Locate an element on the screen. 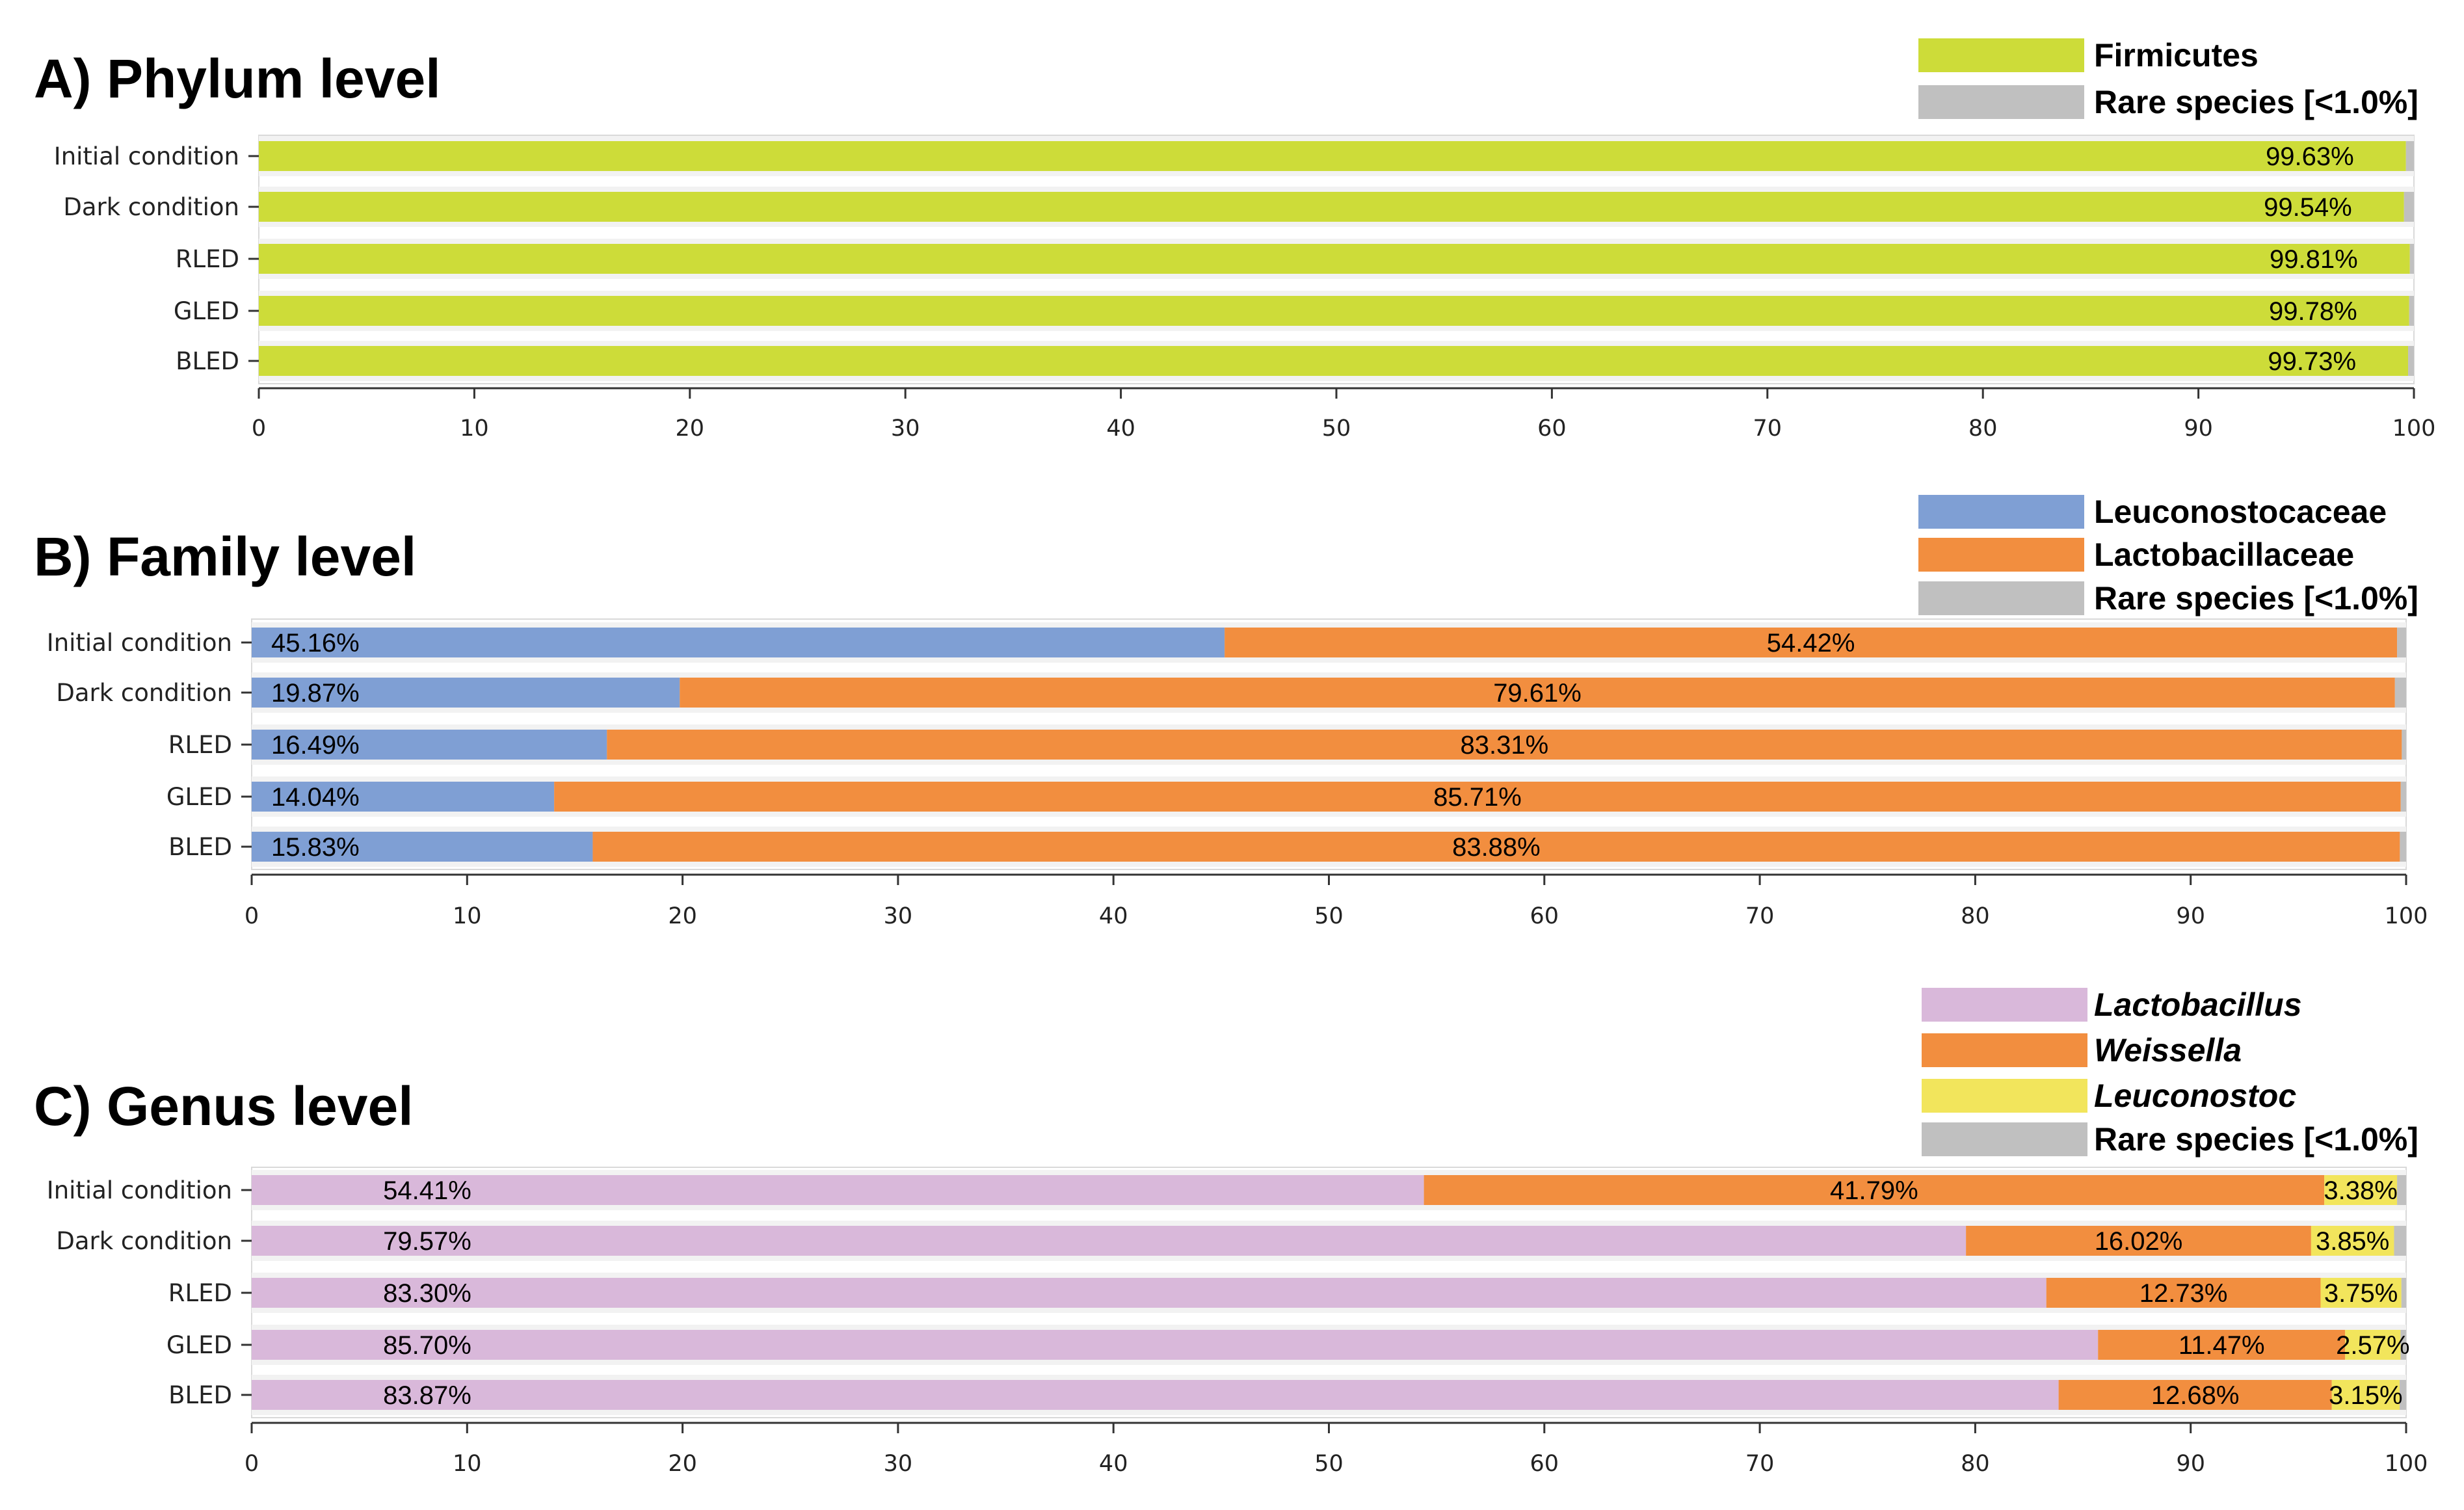 The width and height of the screenshot is (2464, 1510). data-label: 12.68% is located at coordinates (2195, 1395).